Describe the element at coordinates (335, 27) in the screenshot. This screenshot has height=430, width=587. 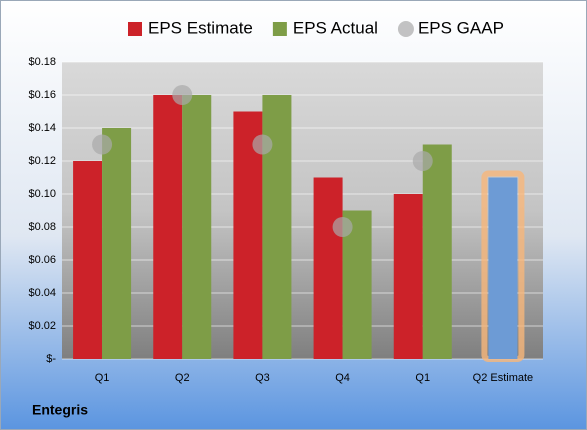
I see `legend-label: EPS Actual` at that location.